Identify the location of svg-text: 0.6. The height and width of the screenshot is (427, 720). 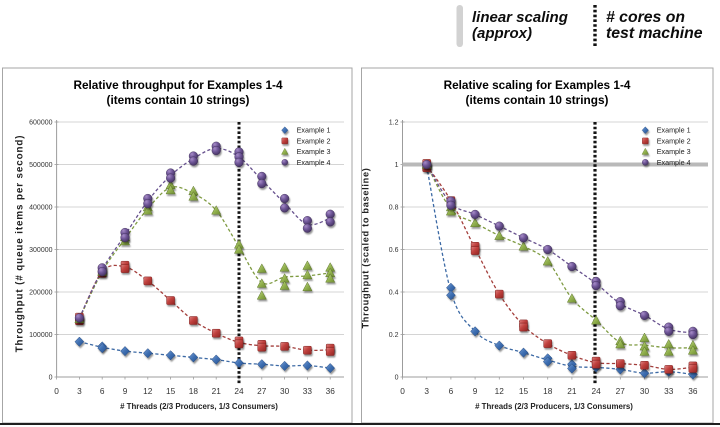
(394, 250).